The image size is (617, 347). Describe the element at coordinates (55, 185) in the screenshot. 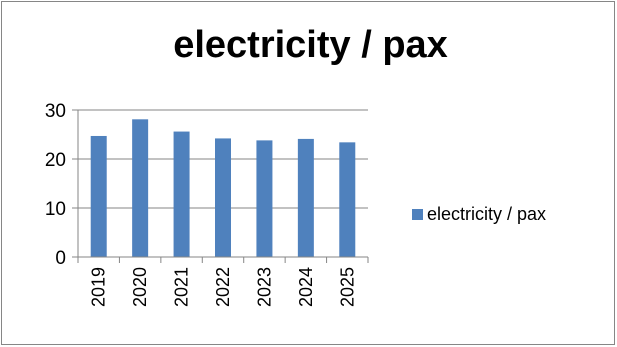

I see `y-tick-labels: 0 10 20 30` at that location.